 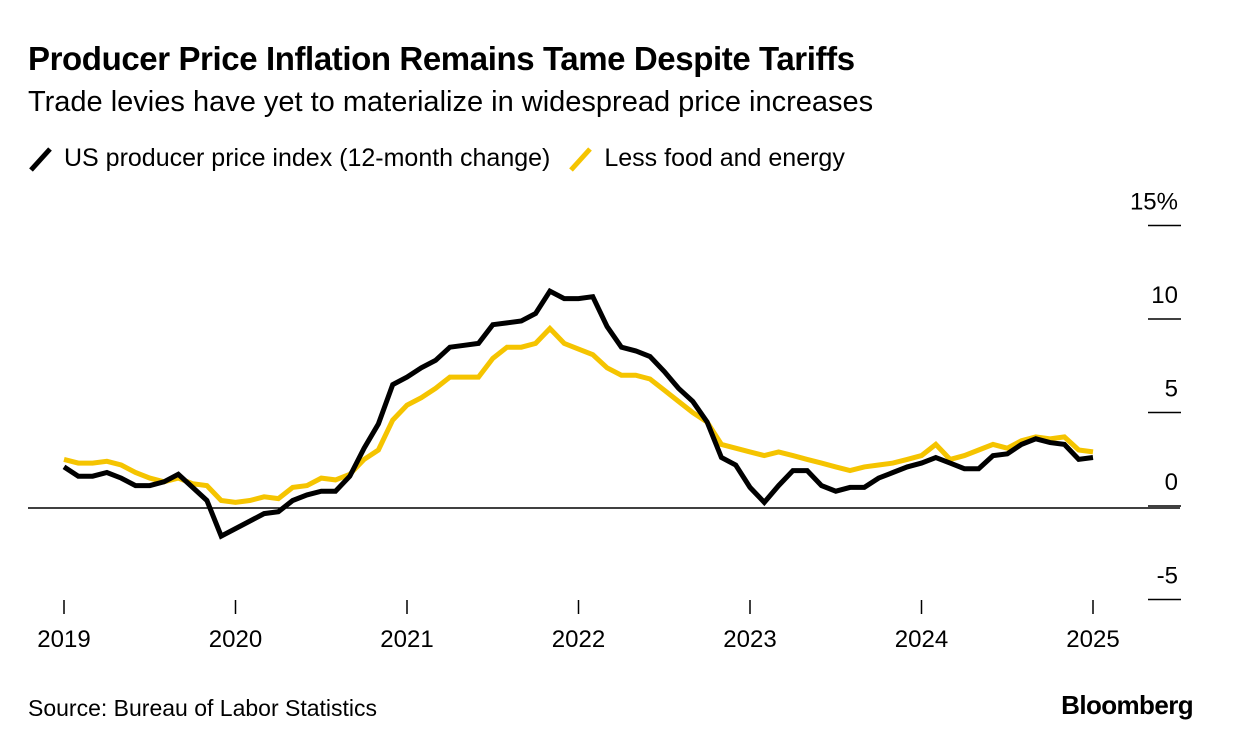 What do you see at coordinates (921, 639) in the screenshot?
I see `x-tick-label-2024: 2024` at bounding box center [921, 639].